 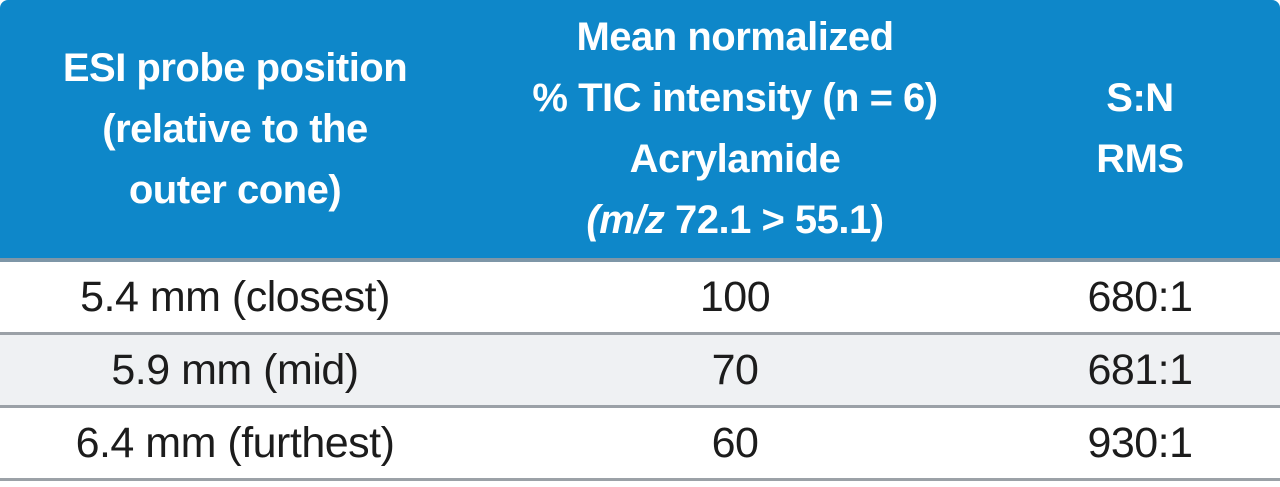 I want to click on header-line: (relative to the, so click(x=235, y=128).